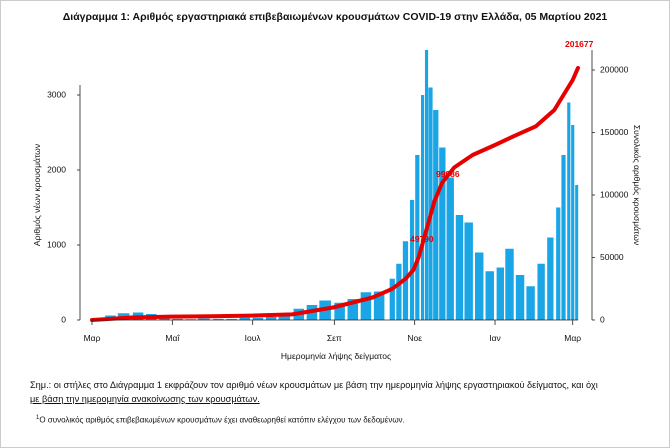  What do you see at coordinates (172, 338) in the screenshot?
I see `x-tick-label: Μαΐ` at bounding box center [172, 338].